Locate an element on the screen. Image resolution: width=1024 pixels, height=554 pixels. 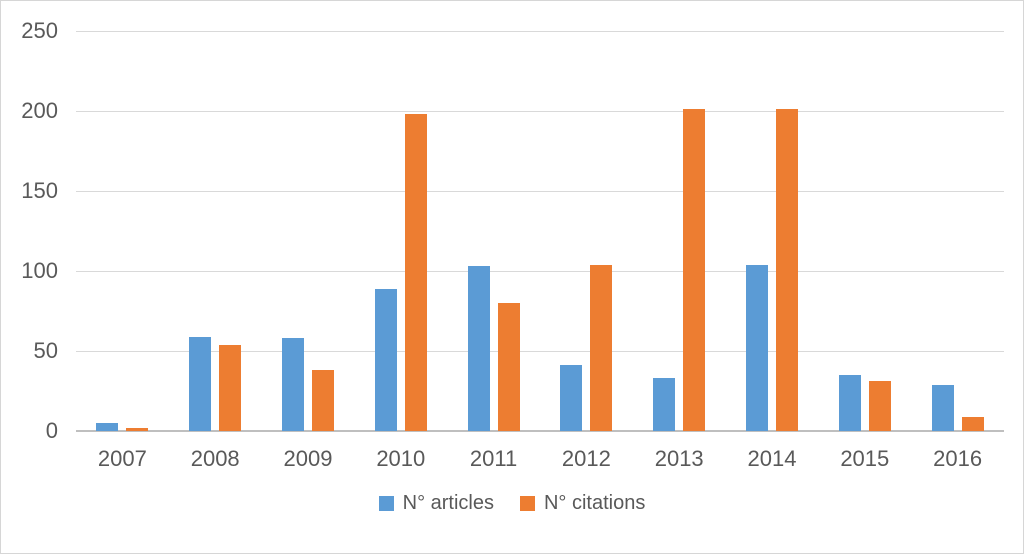
bar-n-citations-2011 is located at coordinates (508, 367).